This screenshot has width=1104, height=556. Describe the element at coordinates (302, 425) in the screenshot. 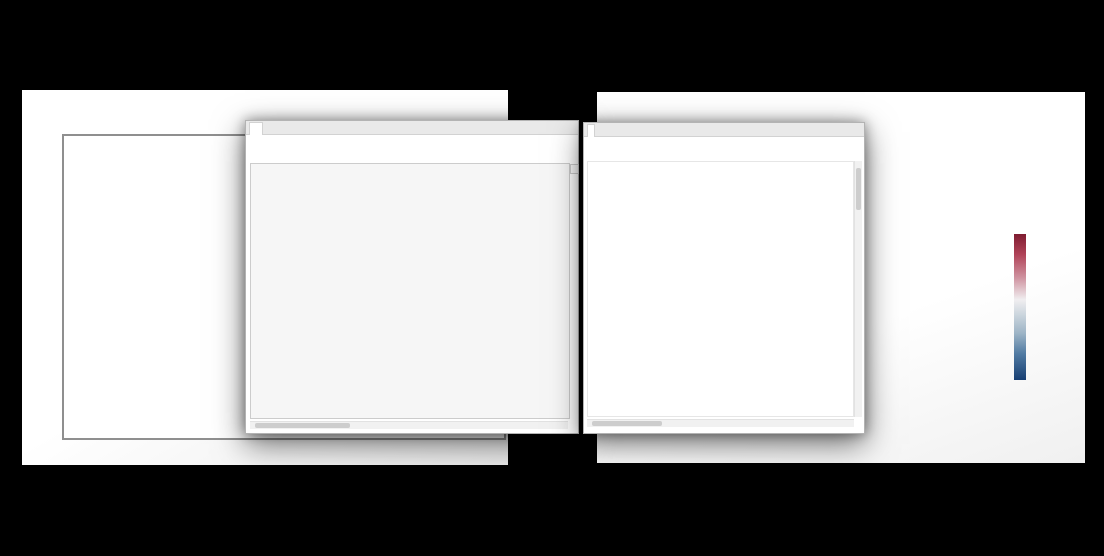

I see `sixpack-hscroll-thumb` at that location.